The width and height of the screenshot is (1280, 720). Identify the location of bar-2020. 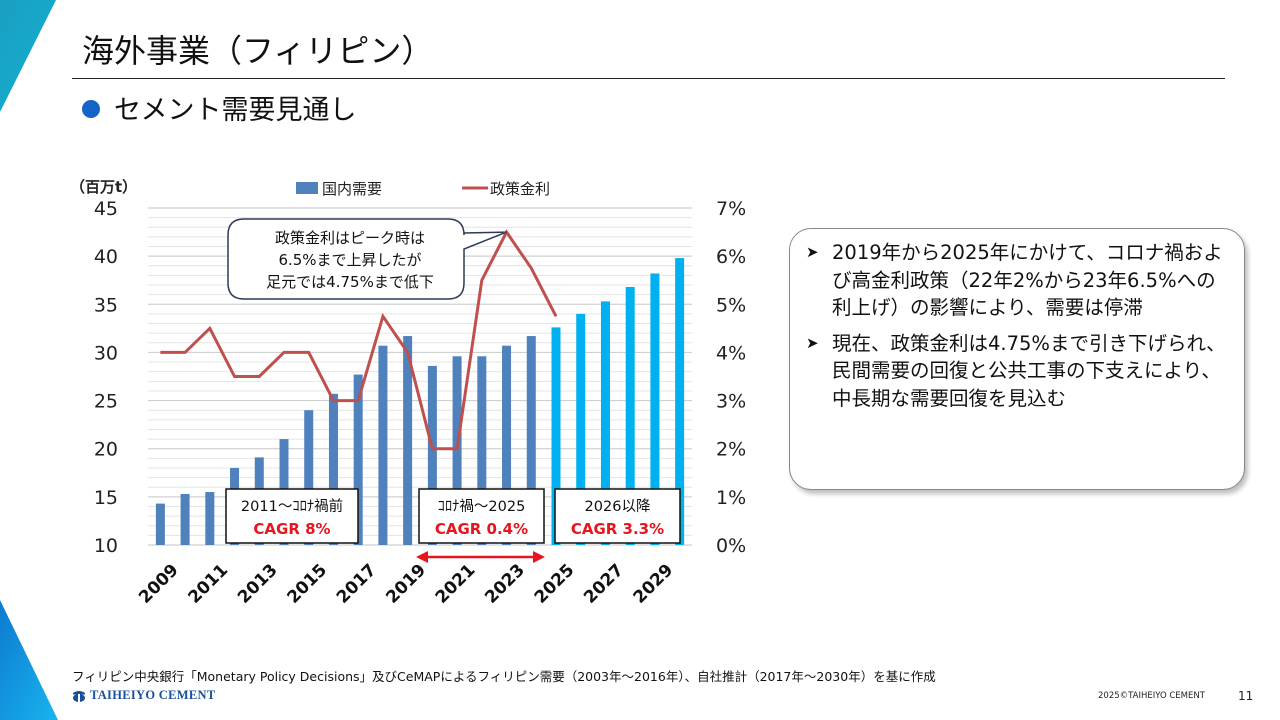
(432, 455).